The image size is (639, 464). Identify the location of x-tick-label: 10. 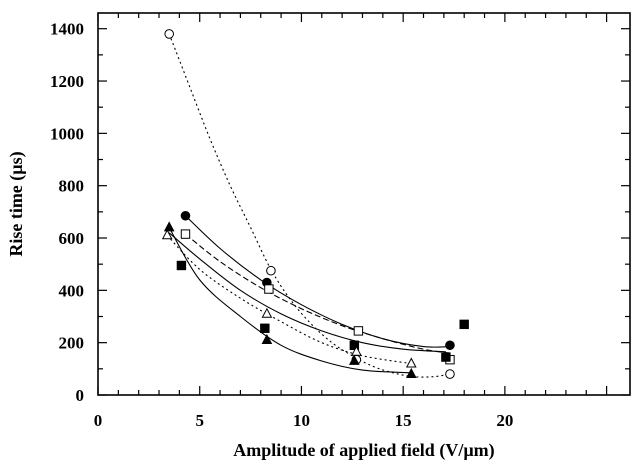
(301, 420).